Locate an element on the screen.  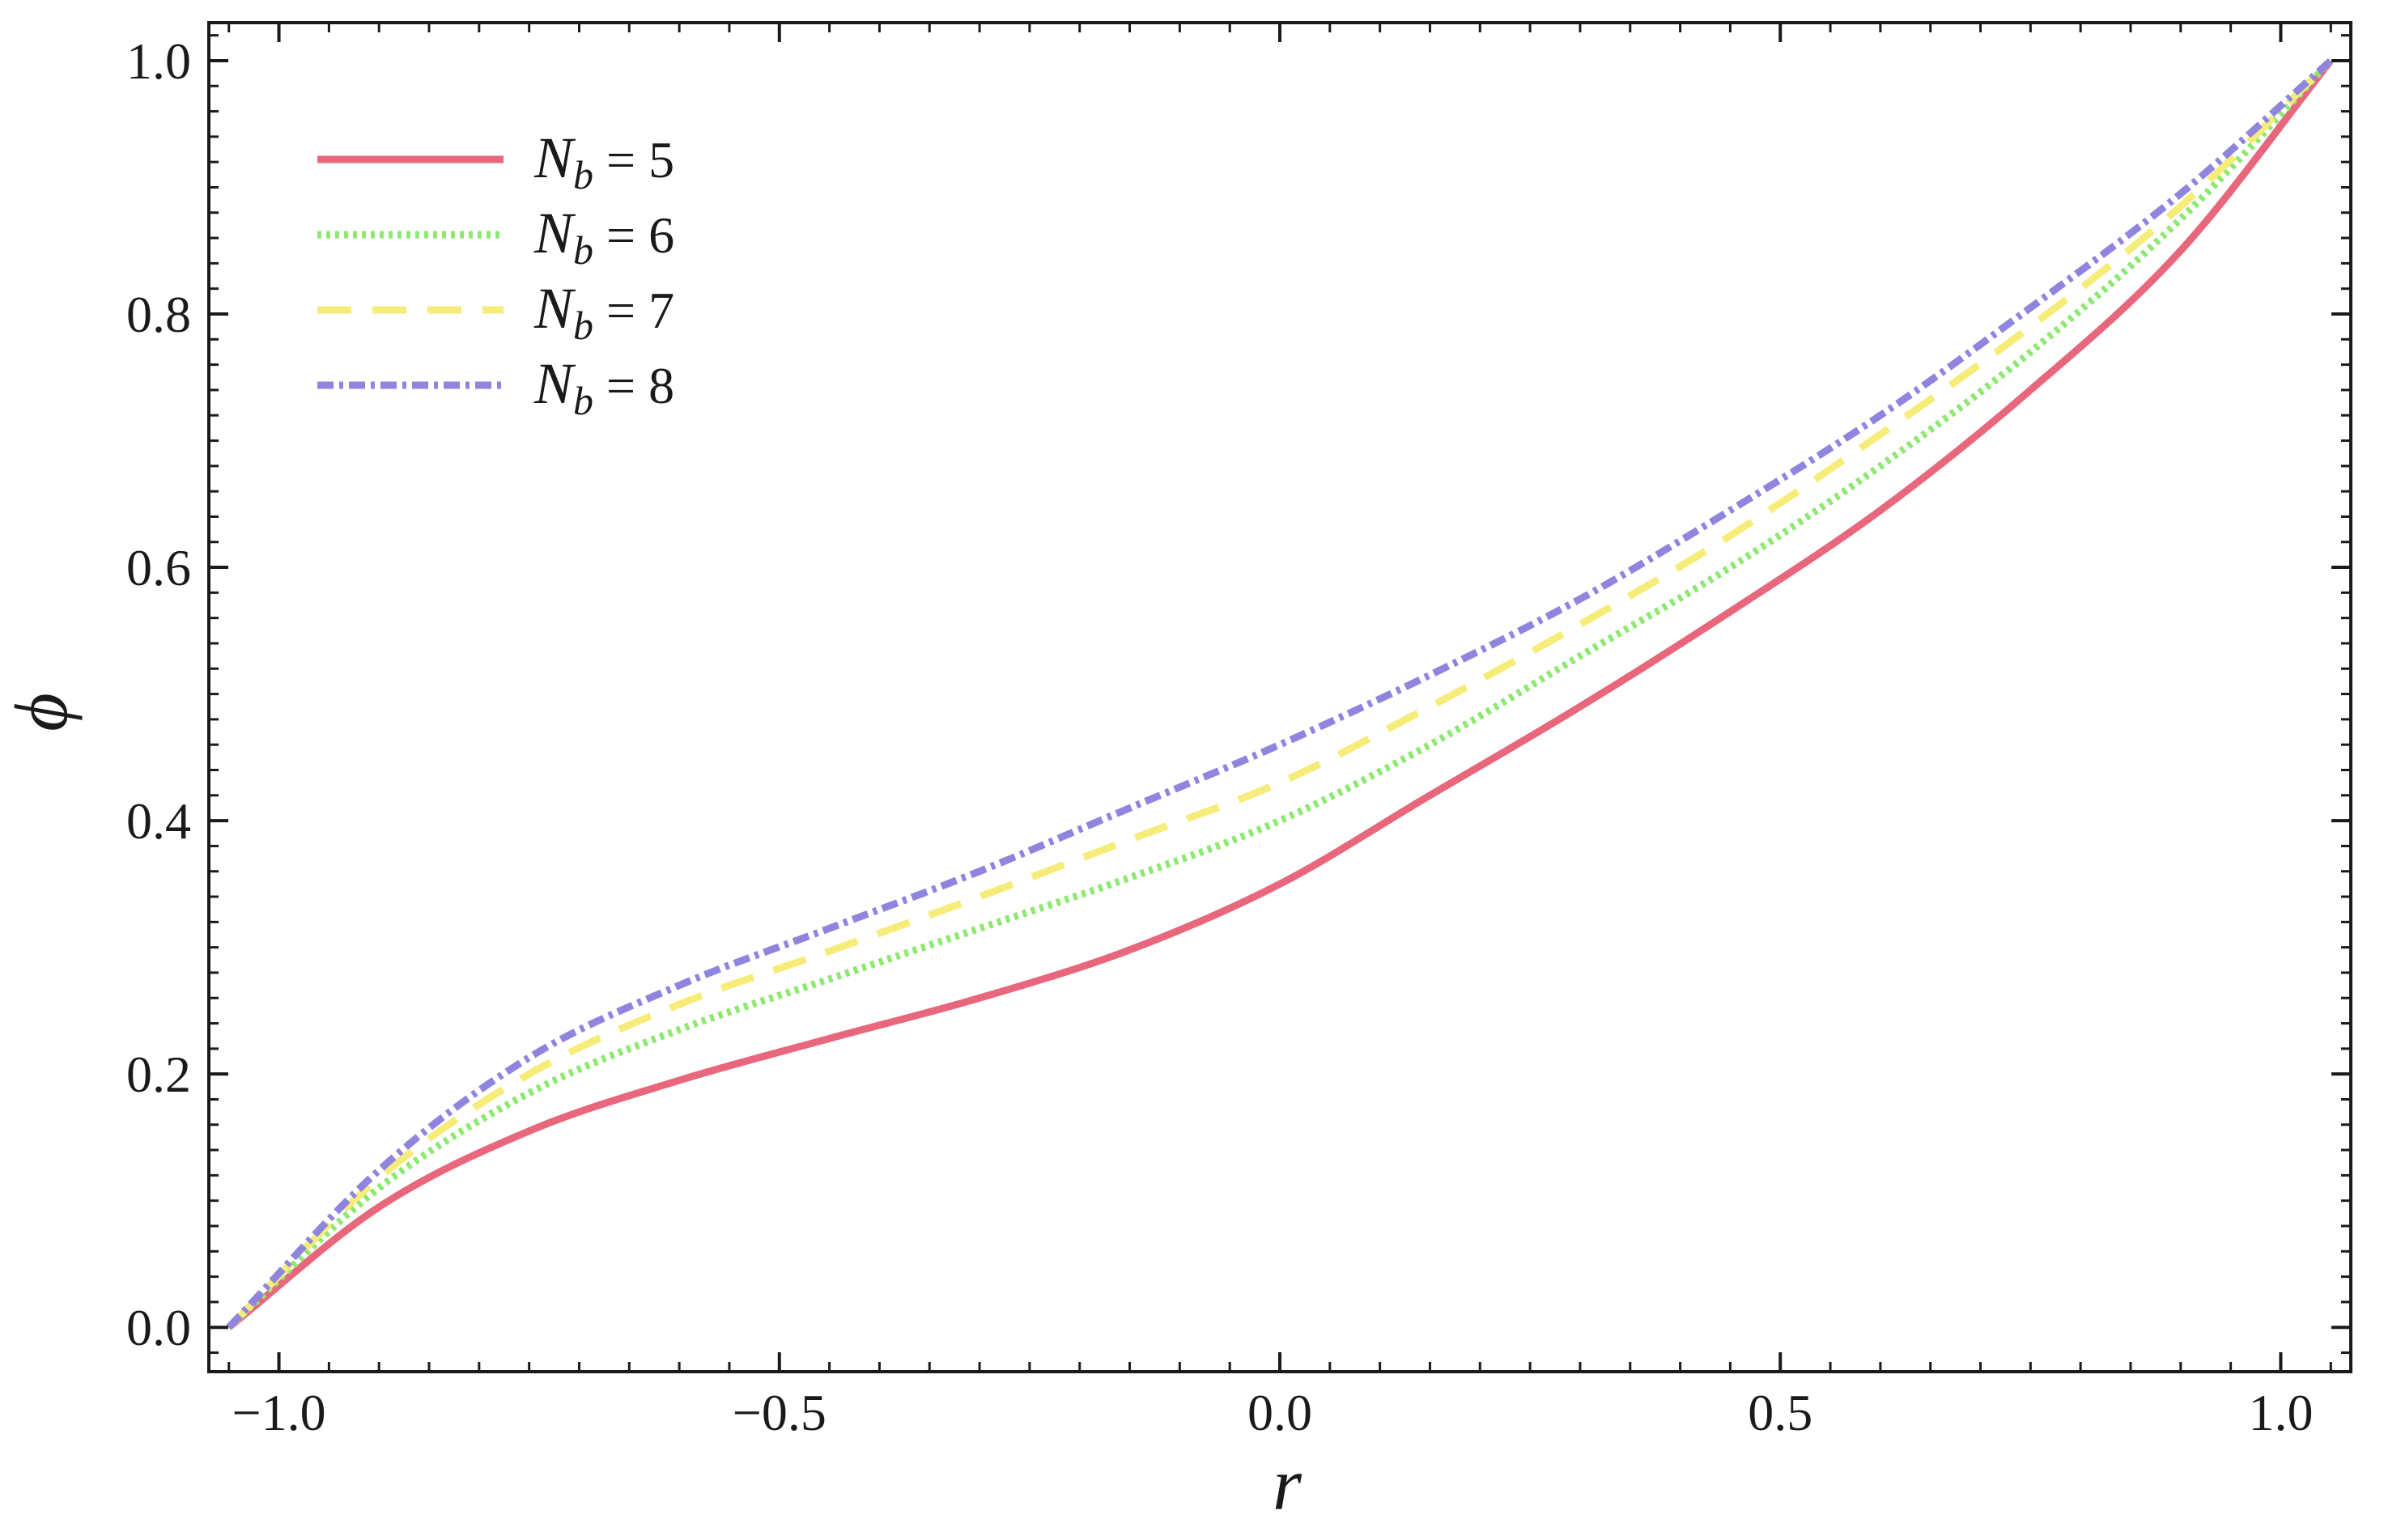
legend-entry-1: Nb = 5 is located at coordinates (495, 161).